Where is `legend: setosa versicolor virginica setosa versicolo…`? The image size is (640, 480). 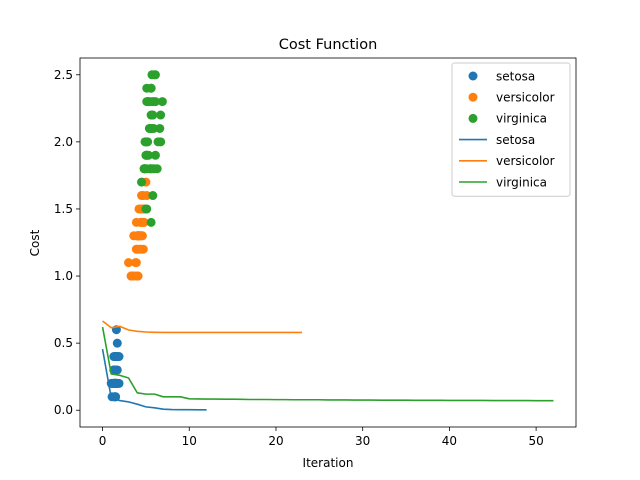
legend: setosa versicolor virginica setosa versicolo… is located at coordinates (511, 129).